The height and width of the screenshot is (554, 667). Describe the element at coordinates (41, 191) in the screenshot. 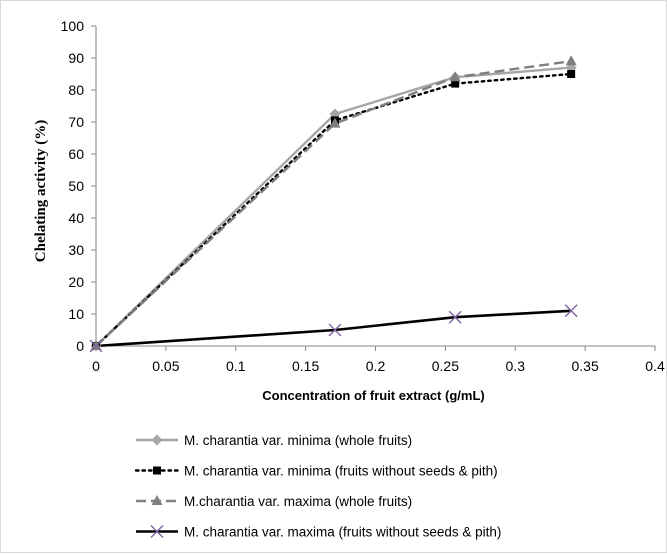

I see `y-axis-title: Chelating activity (%)` at that location.